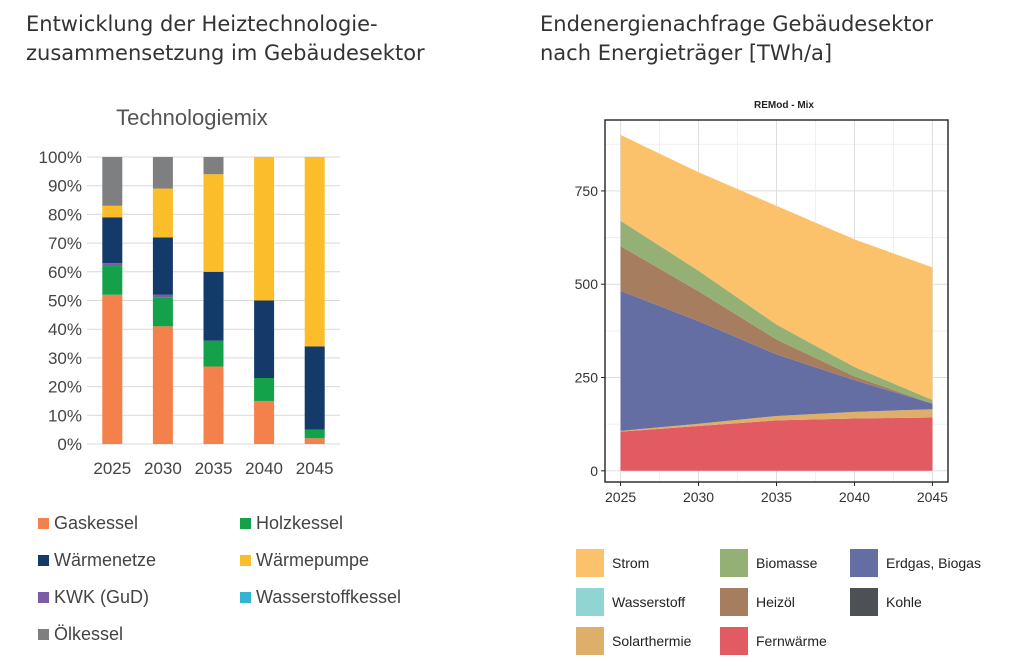  What do you see at coordinates (112, 181) in the screenshot?
I see `bar-segment-oelkessel-2025` at bounding box center [112, 181].